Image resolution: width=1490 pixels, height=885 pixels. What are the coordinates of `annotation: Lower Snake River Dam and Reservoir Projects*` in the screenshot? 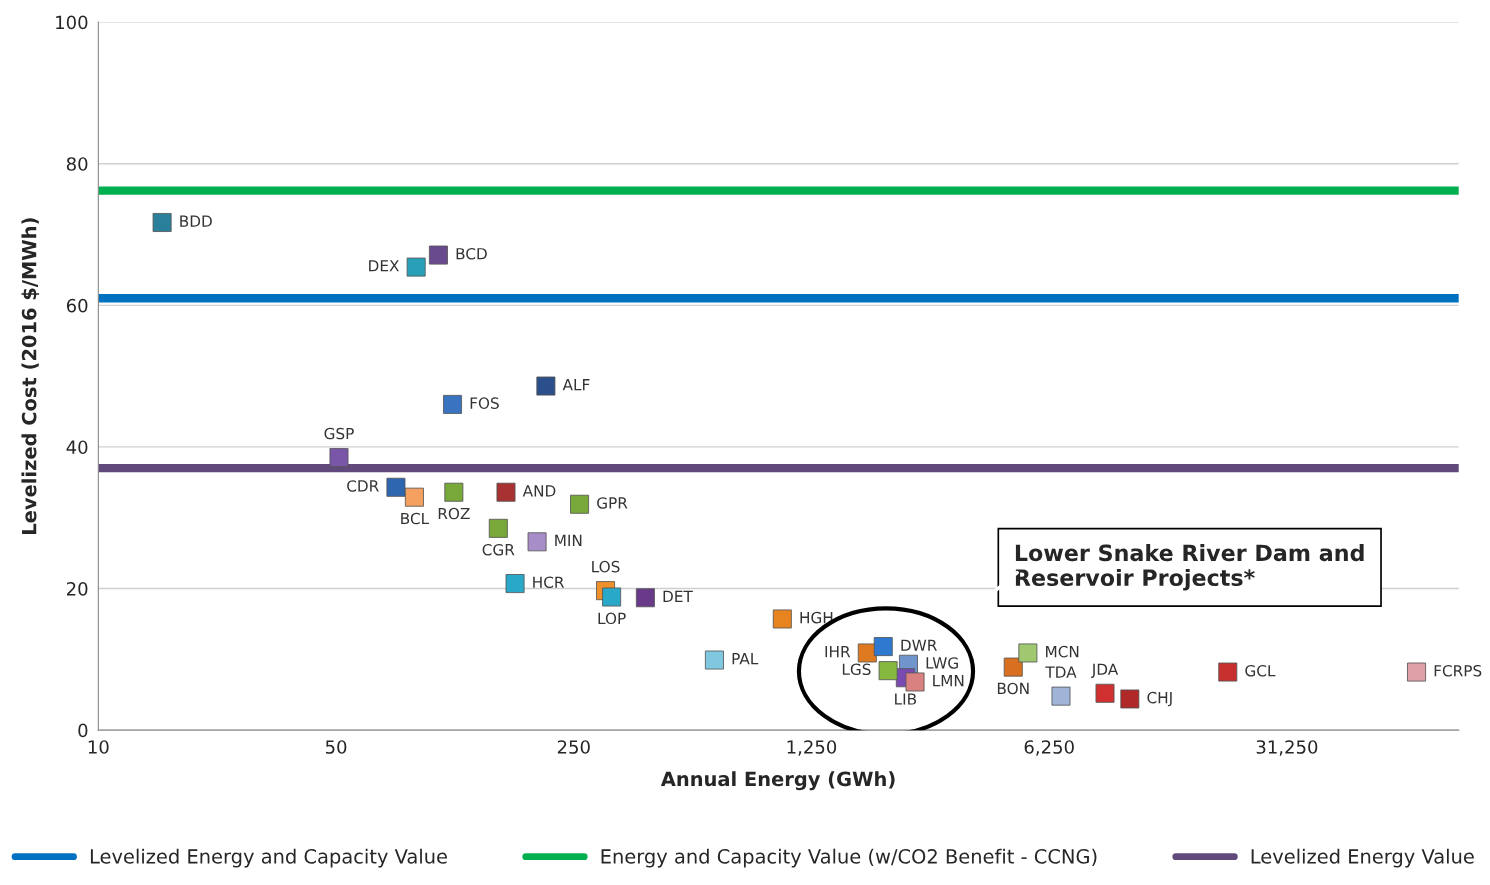 It's located at (1189, 567).